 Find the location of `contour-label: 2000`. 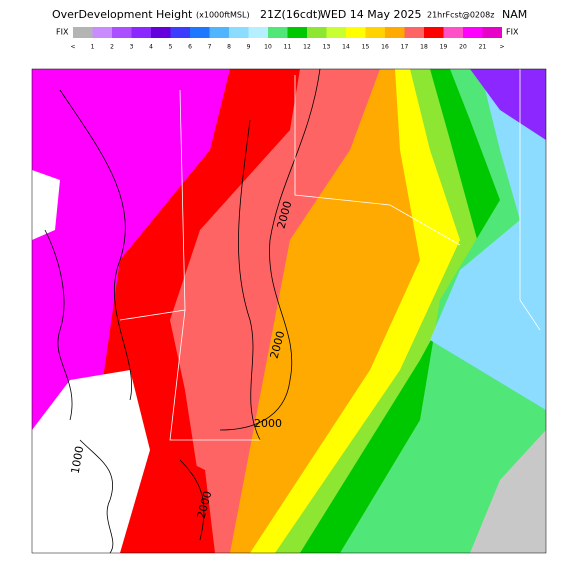

contour-label: 2000 is located at coordinates (268, 423).